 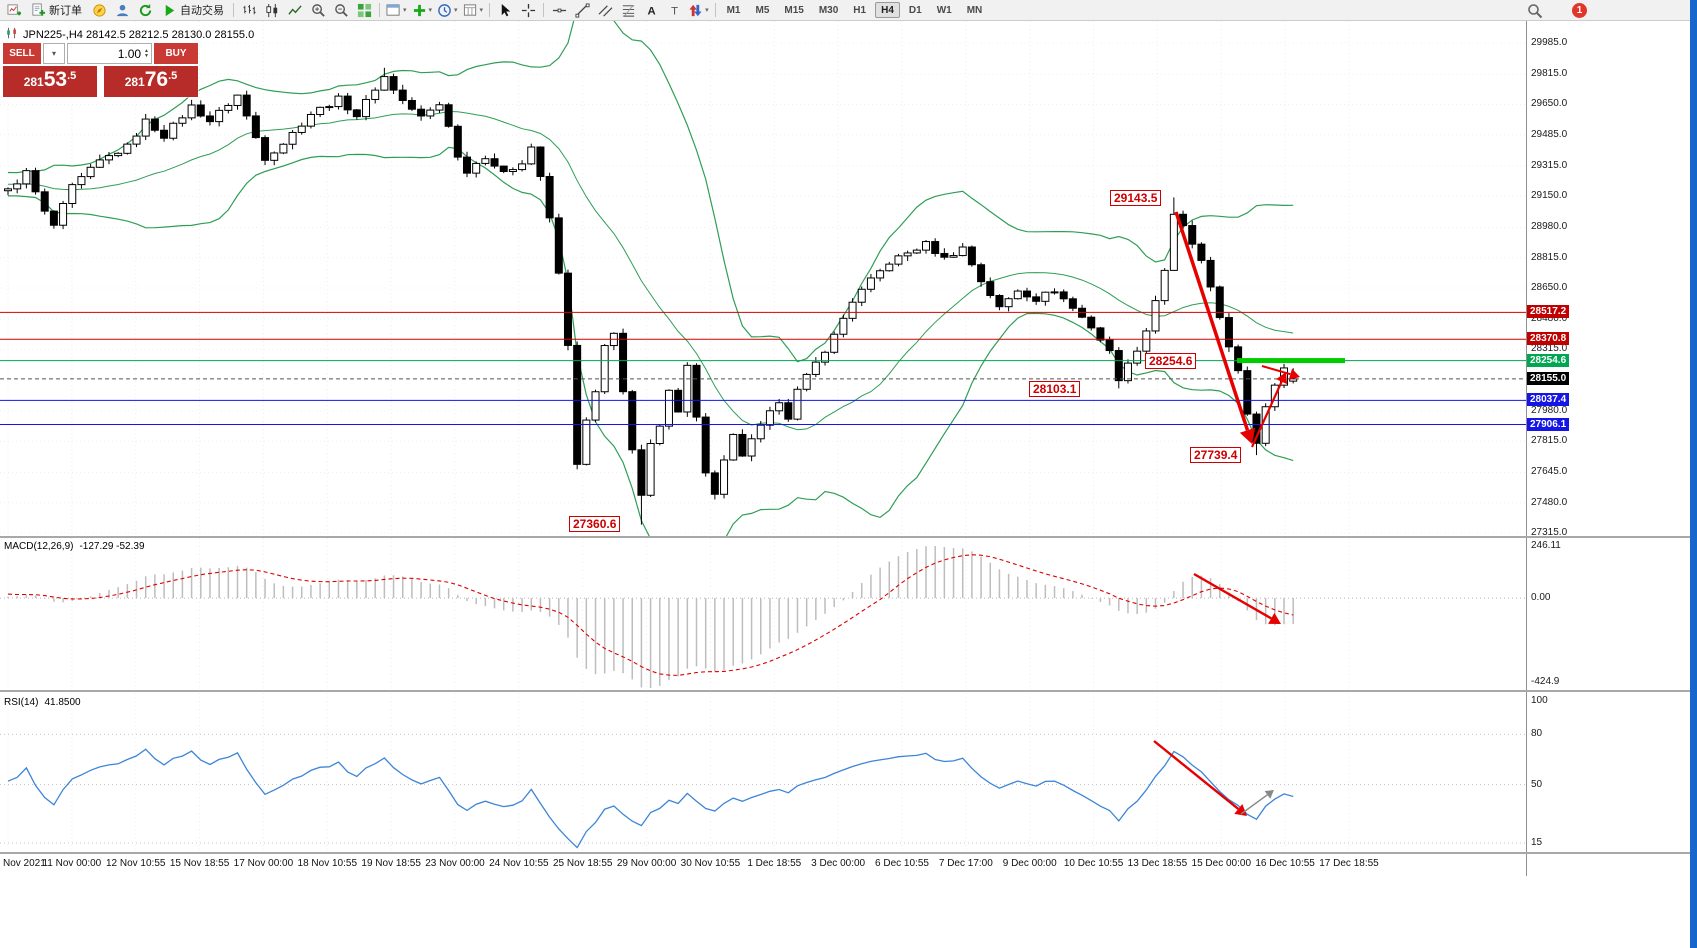 I want to click on price-axis-label: 28315.0, so click(x=1549, y=349).